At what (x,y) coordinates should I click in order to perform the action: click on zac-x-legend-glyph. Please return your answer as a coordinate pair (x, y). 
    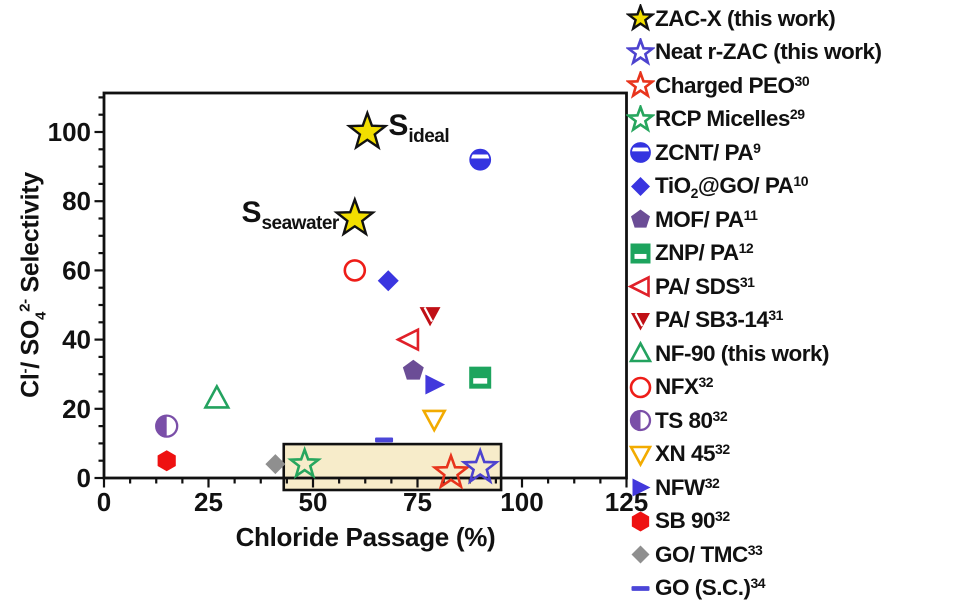
    Looking at the image, I should click on (640, 18).